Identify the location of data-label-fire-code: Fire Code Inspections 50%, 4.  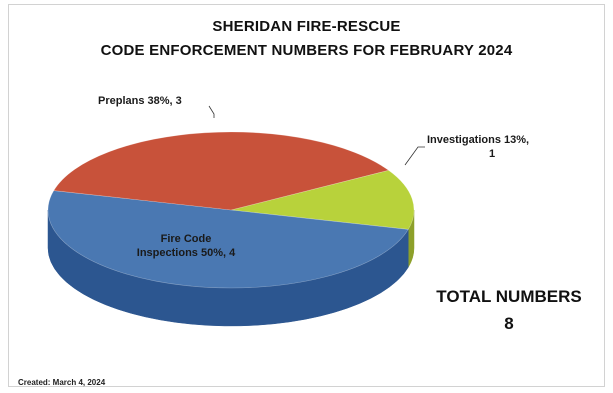
(186, 246).